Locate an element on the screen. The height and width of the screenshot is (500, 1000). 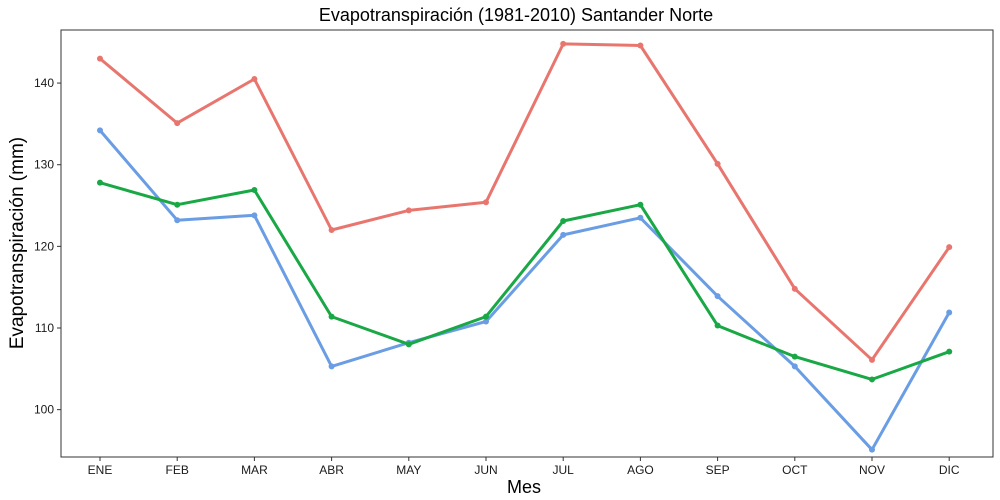
y-axis: 100 110 120 130 140 is located at coordinates (47, 246).